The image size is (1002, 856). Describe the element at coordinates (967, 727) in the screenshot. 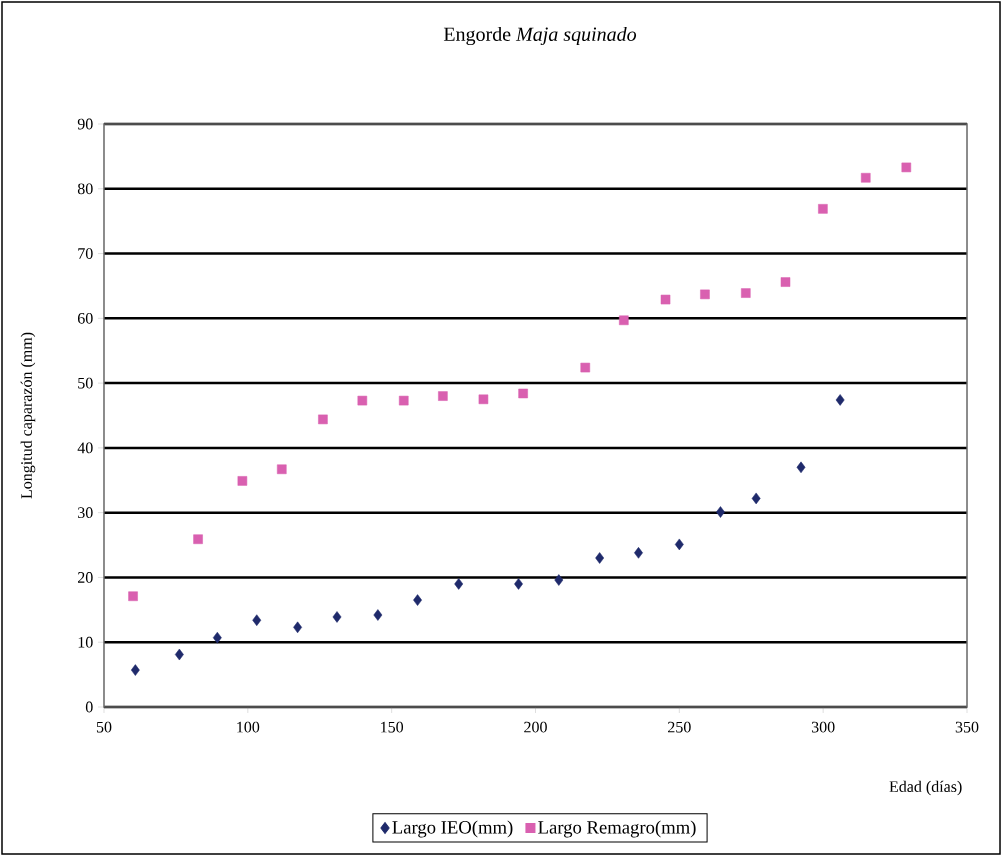

I see `x-tick-label: 350` at that location.